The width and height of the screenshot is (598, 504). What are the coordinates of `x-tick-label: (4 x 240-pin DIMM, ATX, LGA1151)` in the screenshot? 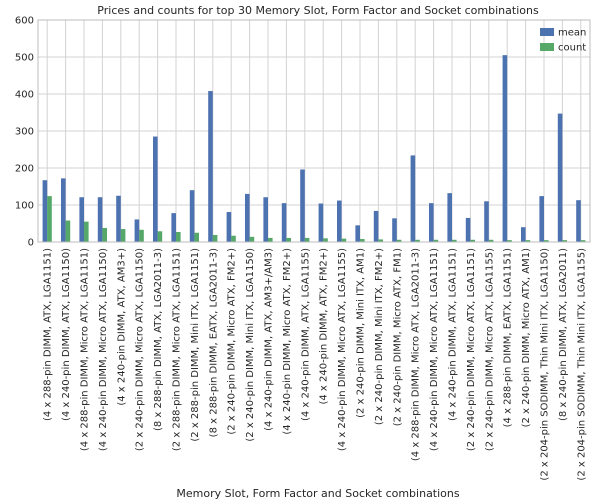 It's located at (453, 334).